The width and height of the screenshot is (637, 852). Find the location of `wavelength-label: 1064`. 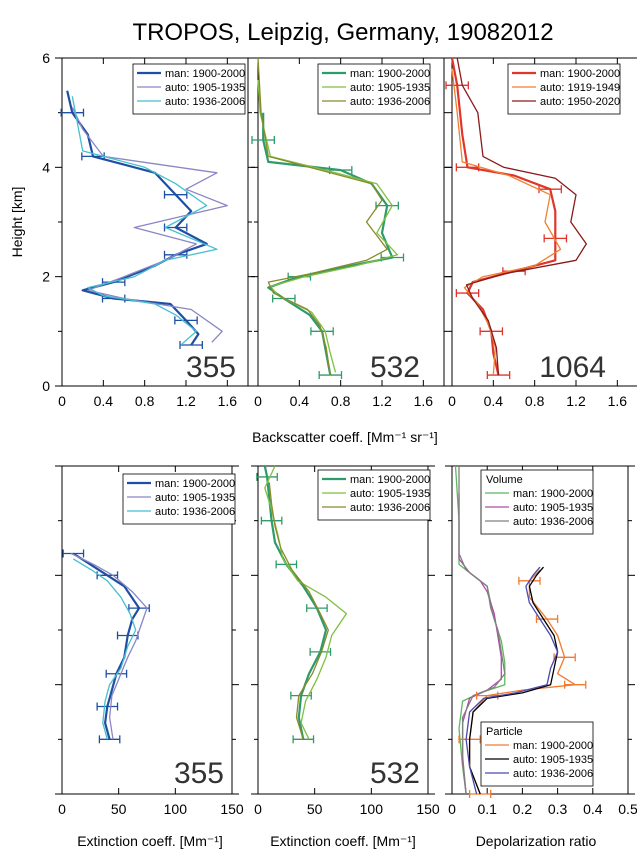

wavelength-label: 1064 is located at coordinates (572, 367).